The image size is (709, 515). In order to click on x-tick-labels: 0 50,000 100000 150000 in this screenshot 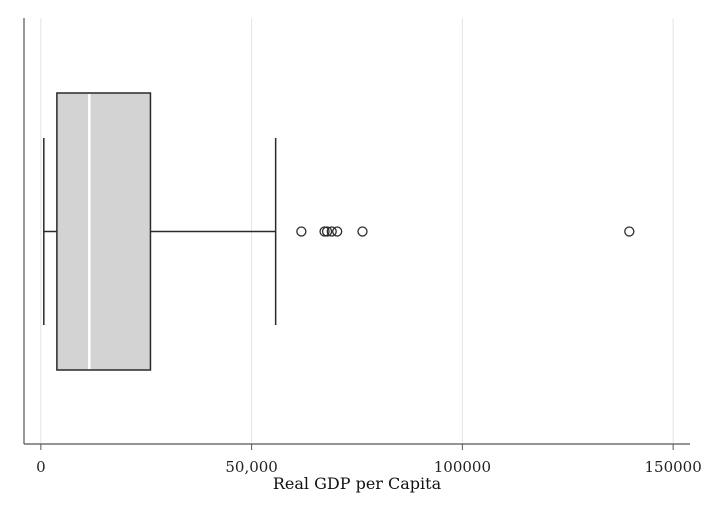, I will do `click(369, 467)`.